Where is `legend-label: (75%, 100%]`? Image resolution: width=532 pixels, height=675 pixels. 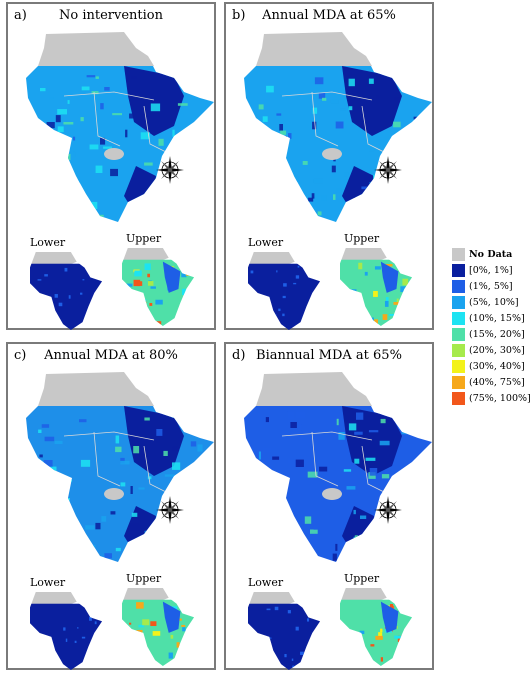
legend-label: (75%, 100%] is located at coordinates (500, 398).